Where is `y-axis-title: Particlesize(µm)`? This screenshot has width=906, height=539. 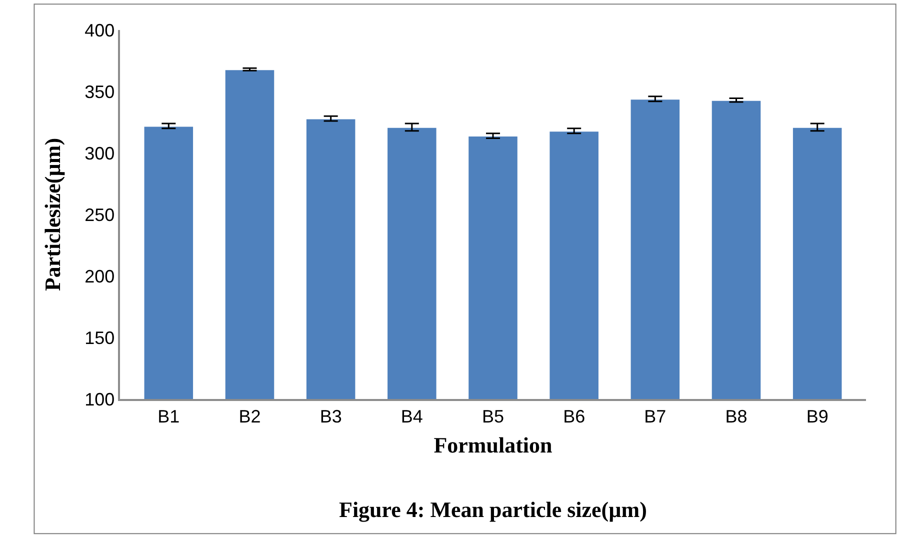
y-axis-title: Particlesize(µm) is located at coordinates (52, 215).